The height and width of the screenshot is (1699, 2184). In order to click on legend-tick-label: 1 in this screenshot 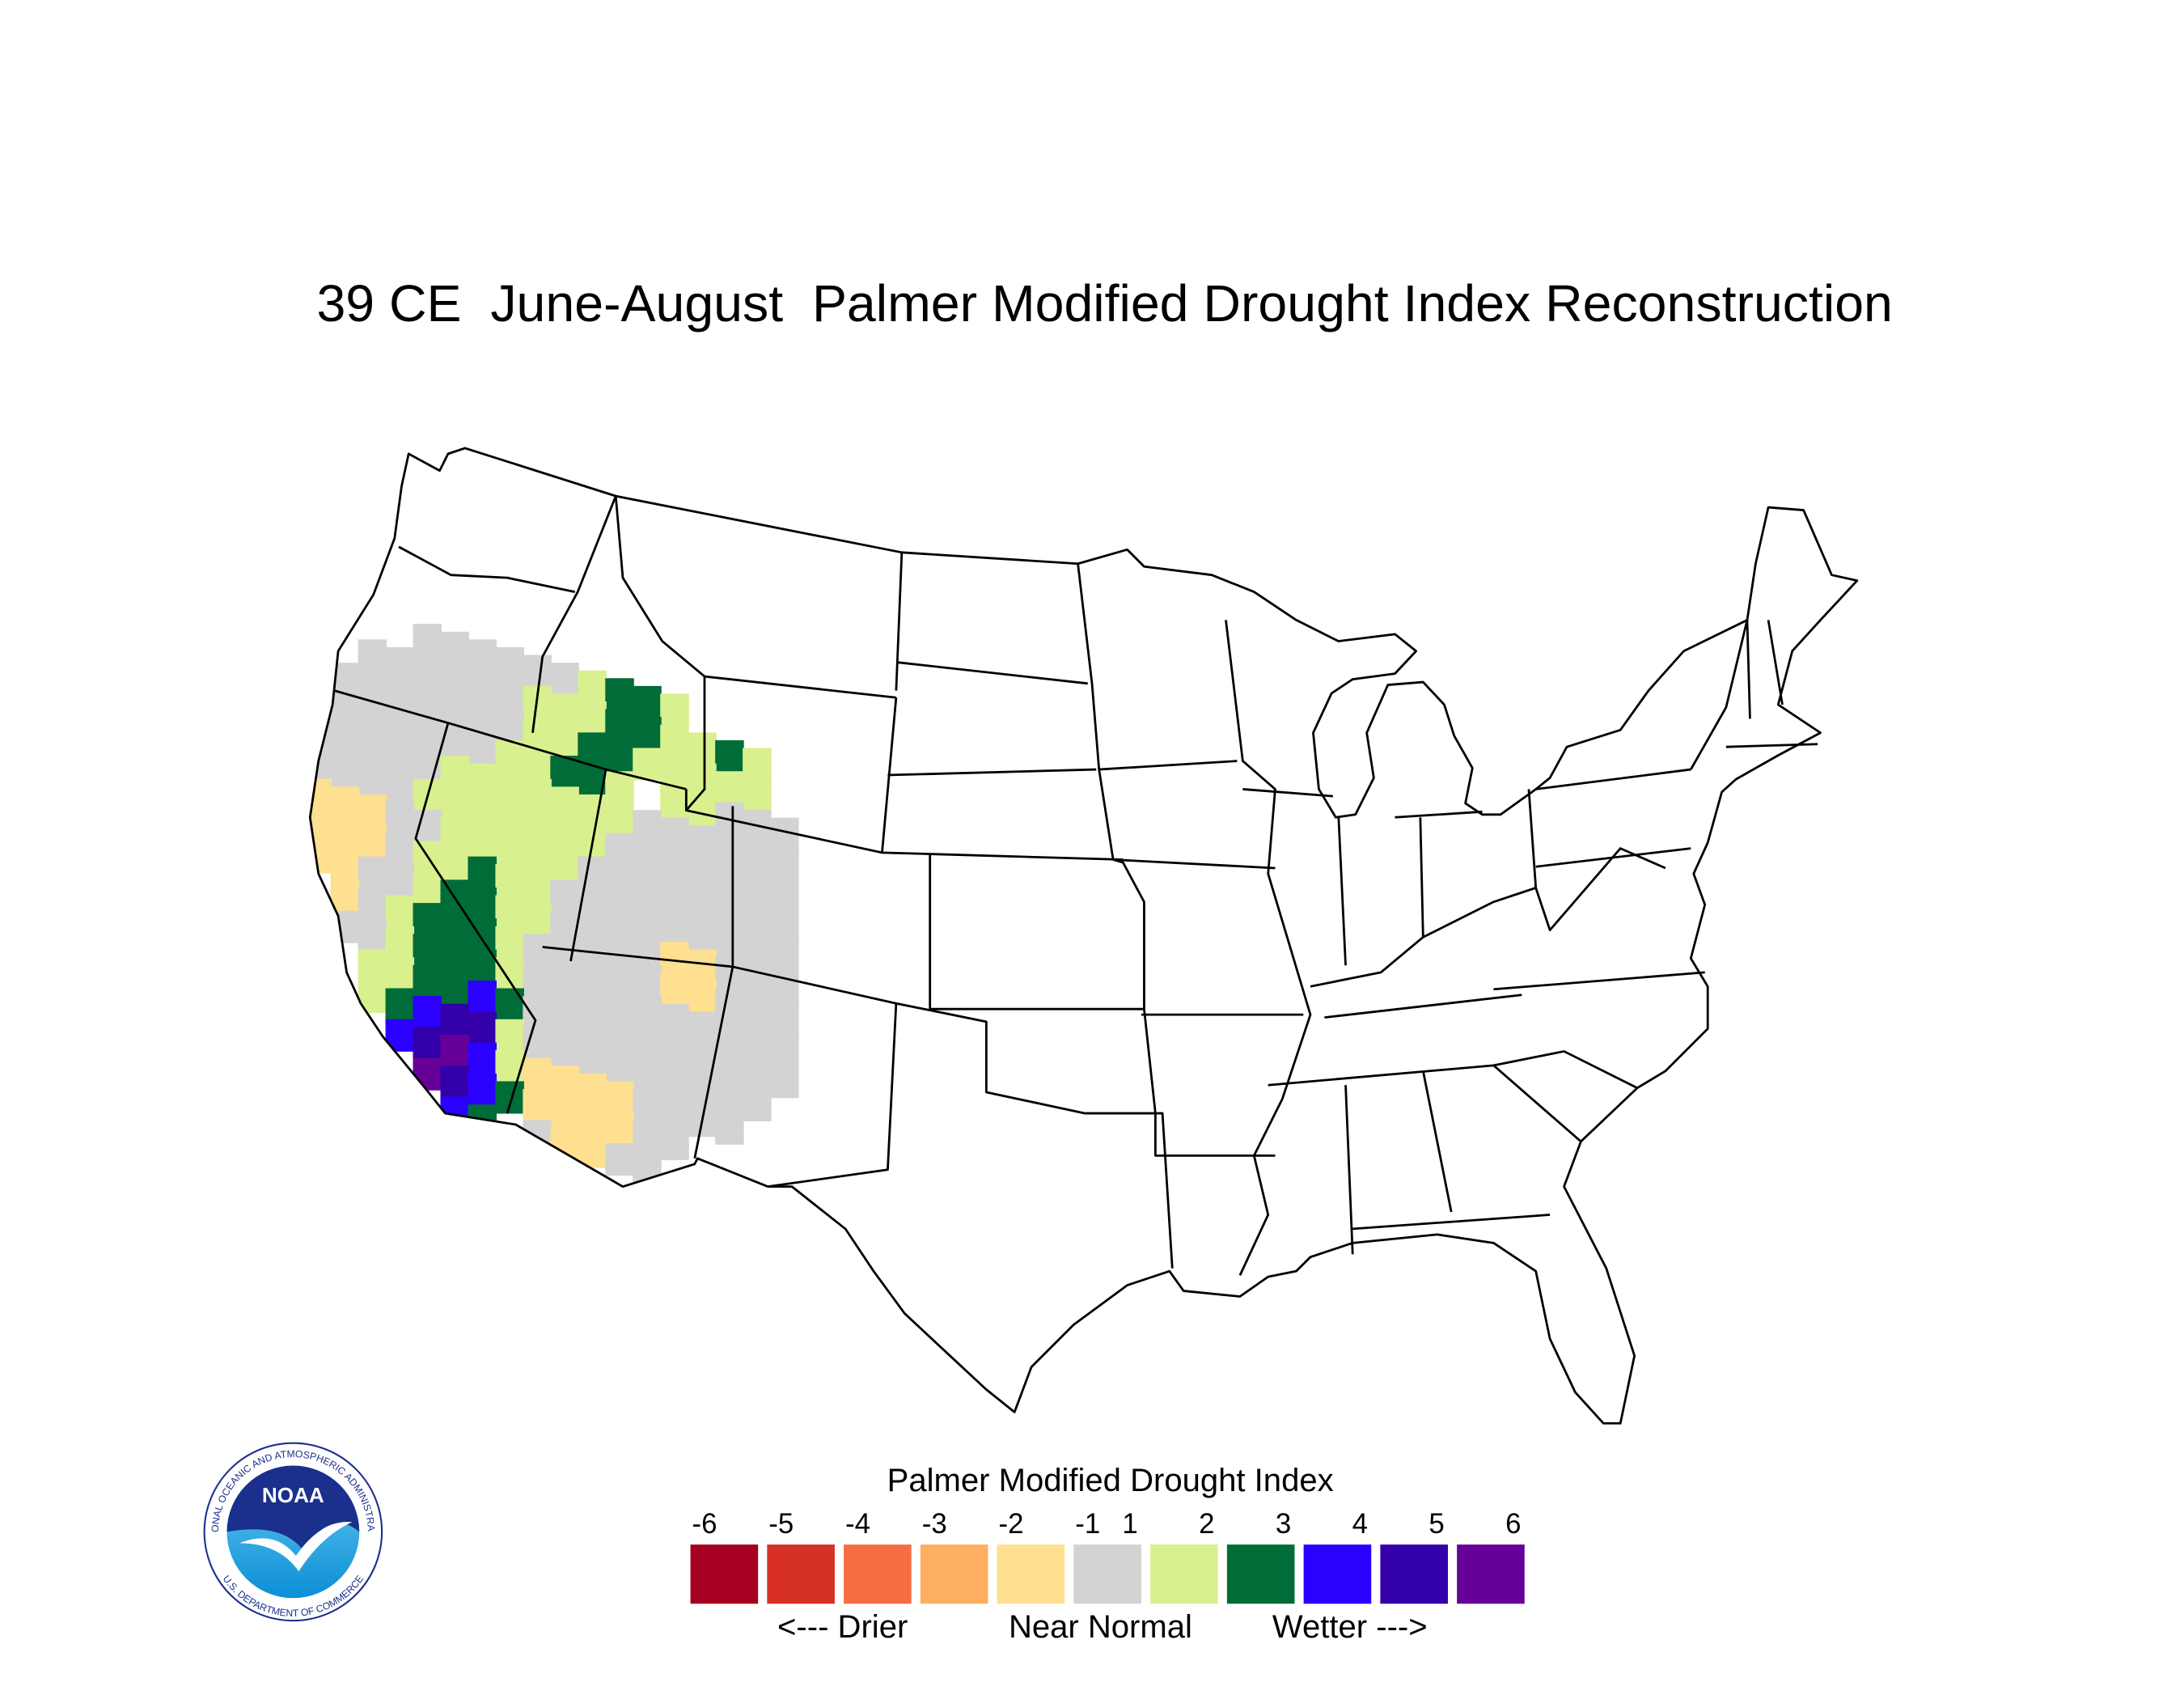, I will do `click(1129, 1524)`.